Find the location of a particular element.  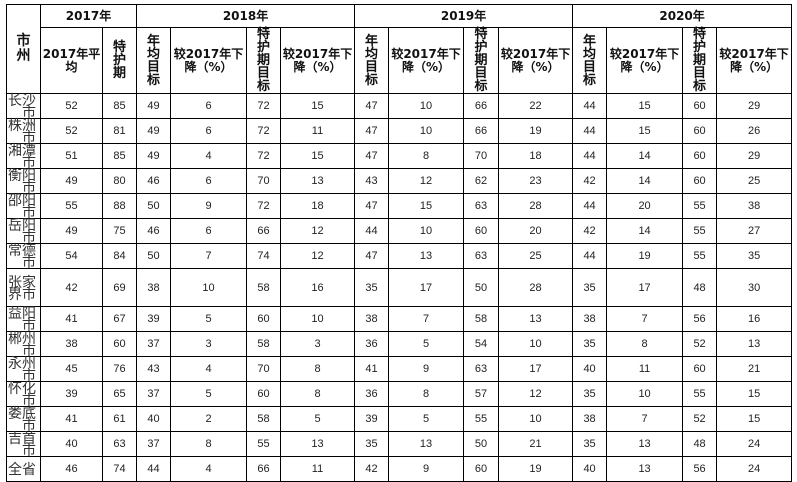

col-2018-annual-decrease: 较2017年下降（%） is located at coordinates (208, 60).